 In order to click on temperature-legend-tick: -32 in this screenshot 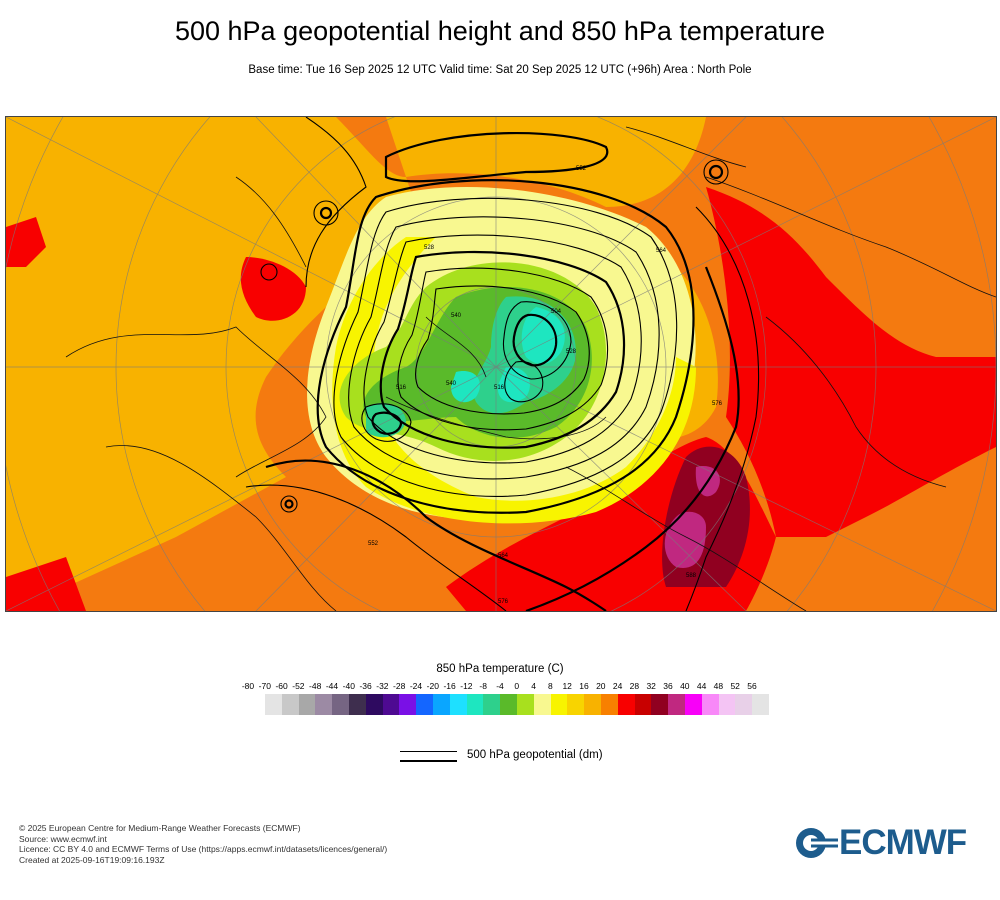, I will do `click(382, 686)`.